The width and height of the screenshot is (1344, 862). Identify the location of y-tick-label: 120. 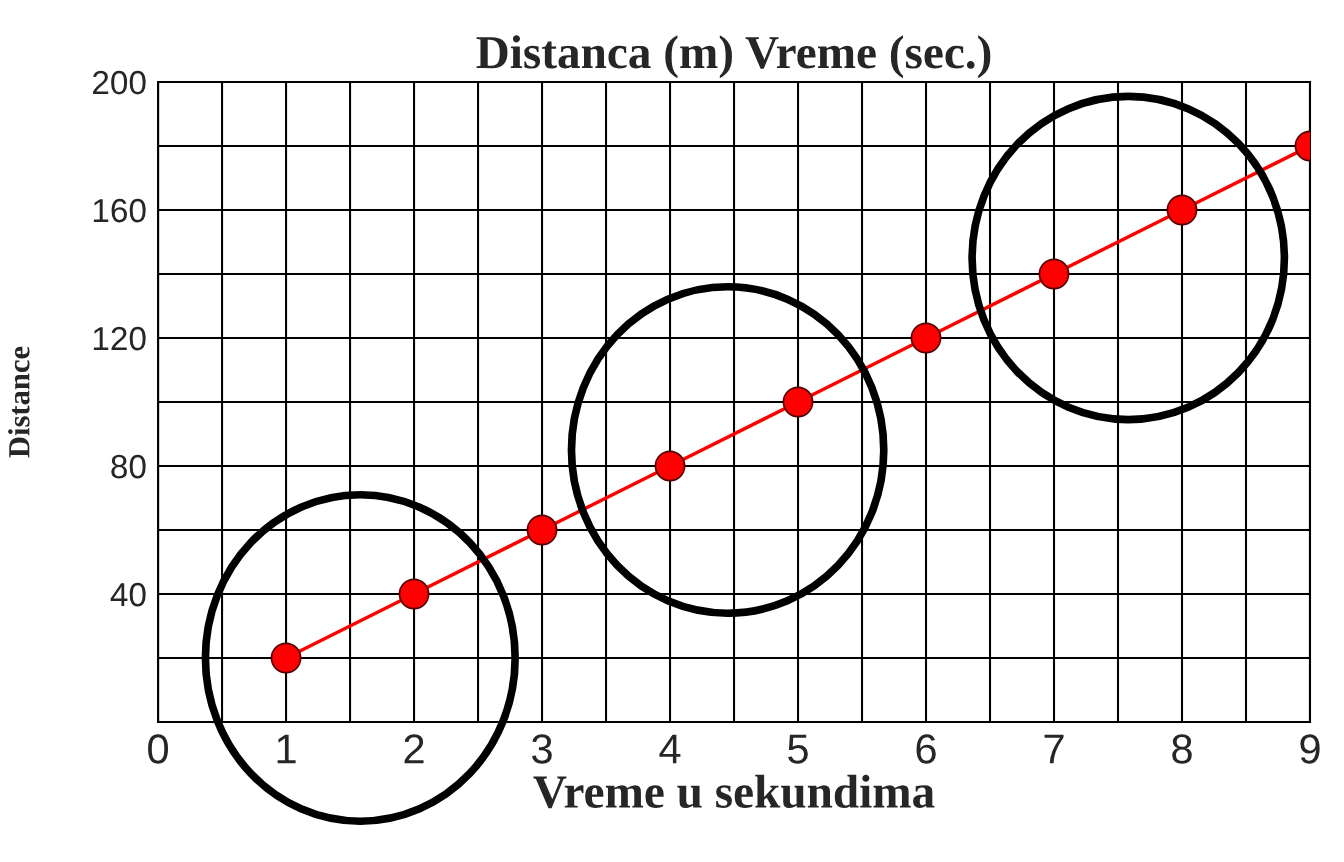
(119, 338).